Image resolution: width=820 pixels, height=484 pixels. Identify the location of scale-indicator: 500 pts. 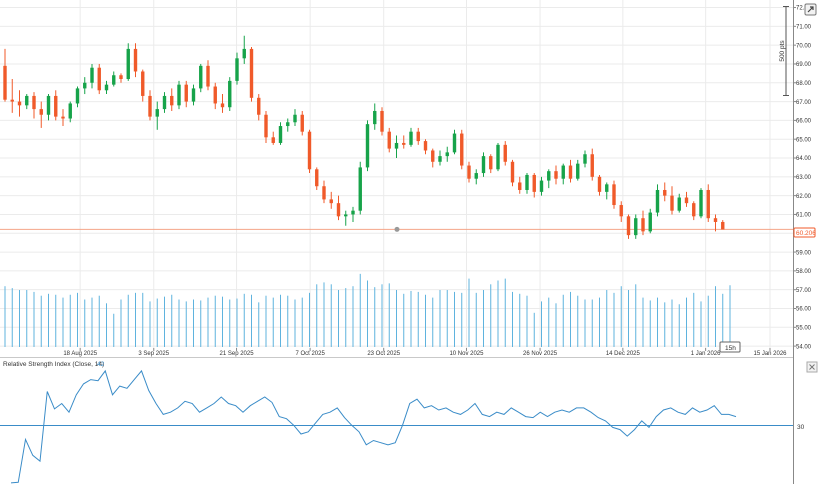
(784, 51).